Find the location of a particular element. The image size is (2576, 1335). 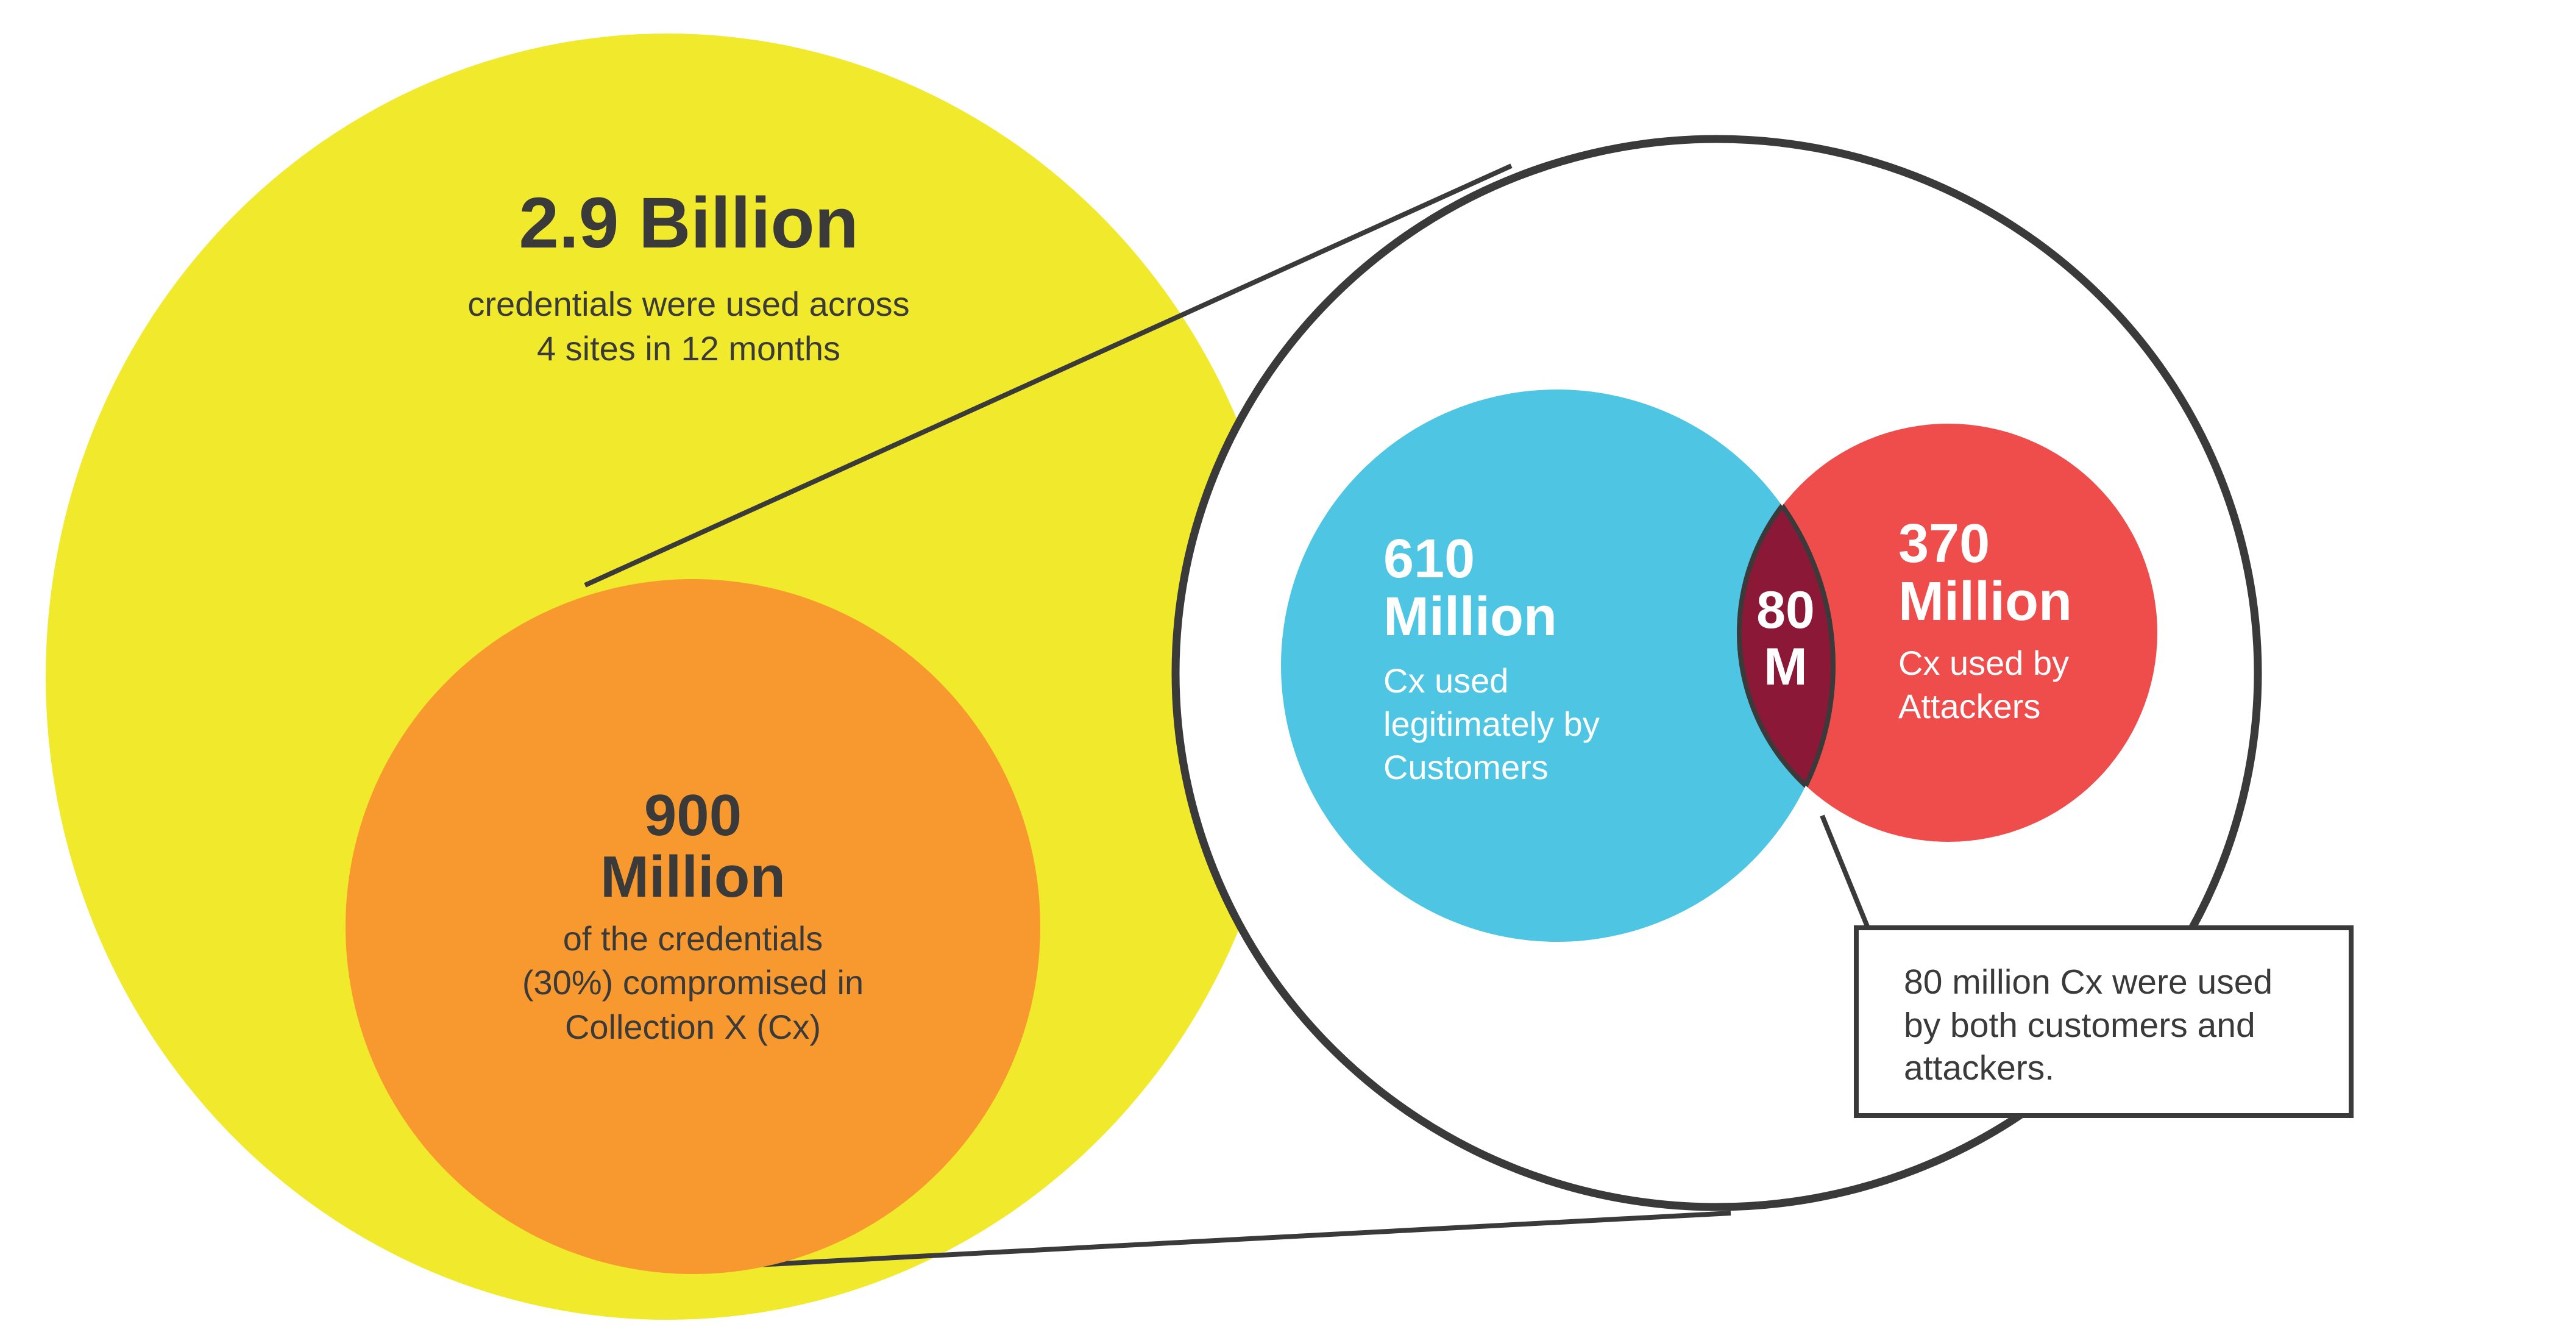

attackers-caption-line: Attackers is located at coordinates (1970, 707).